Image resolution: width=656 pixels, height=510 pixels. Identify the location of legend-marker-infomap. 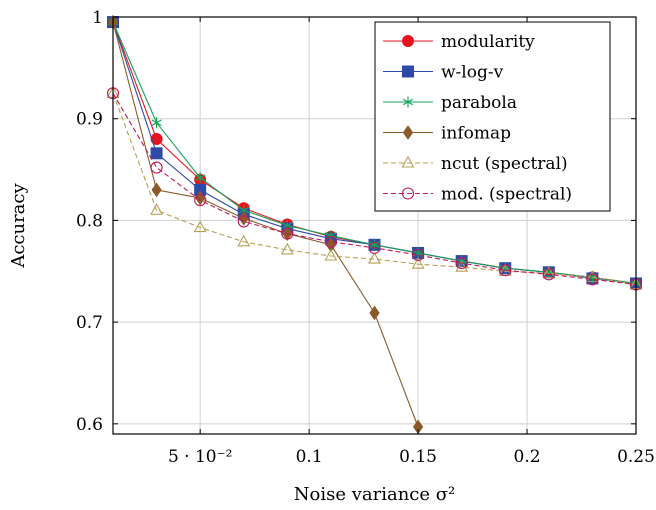
(408, 132).